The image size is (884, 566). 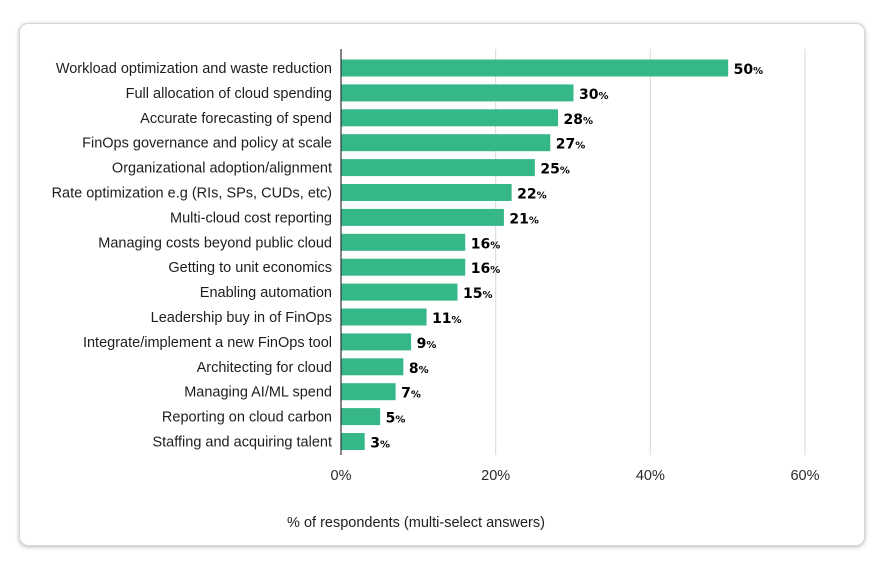 I want to click on data-label: 9%, so click(x=427, y=344).